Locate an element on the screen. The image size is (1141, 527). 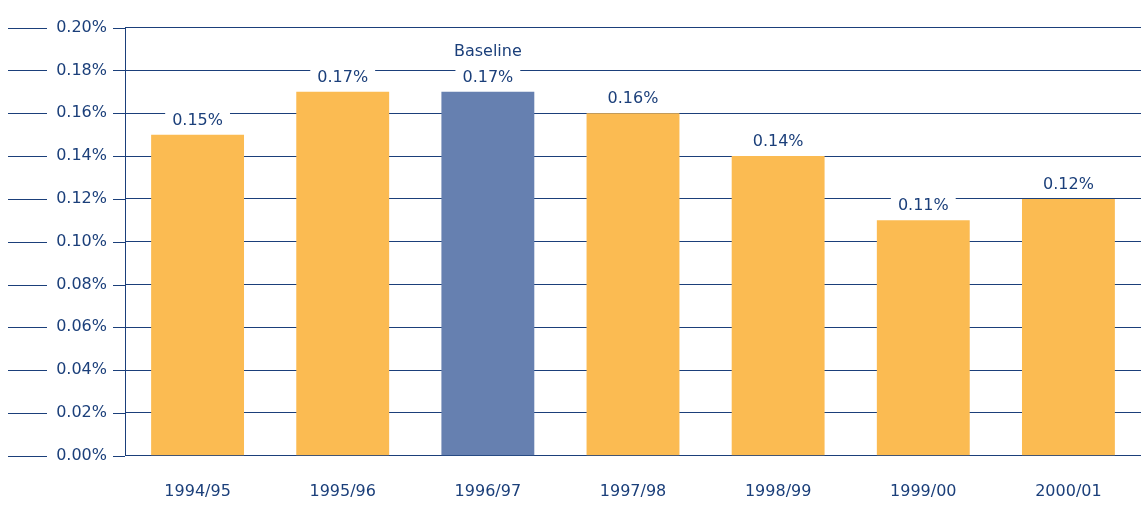
y-tick-label: 0.06% is located at coordinates (81, 326).